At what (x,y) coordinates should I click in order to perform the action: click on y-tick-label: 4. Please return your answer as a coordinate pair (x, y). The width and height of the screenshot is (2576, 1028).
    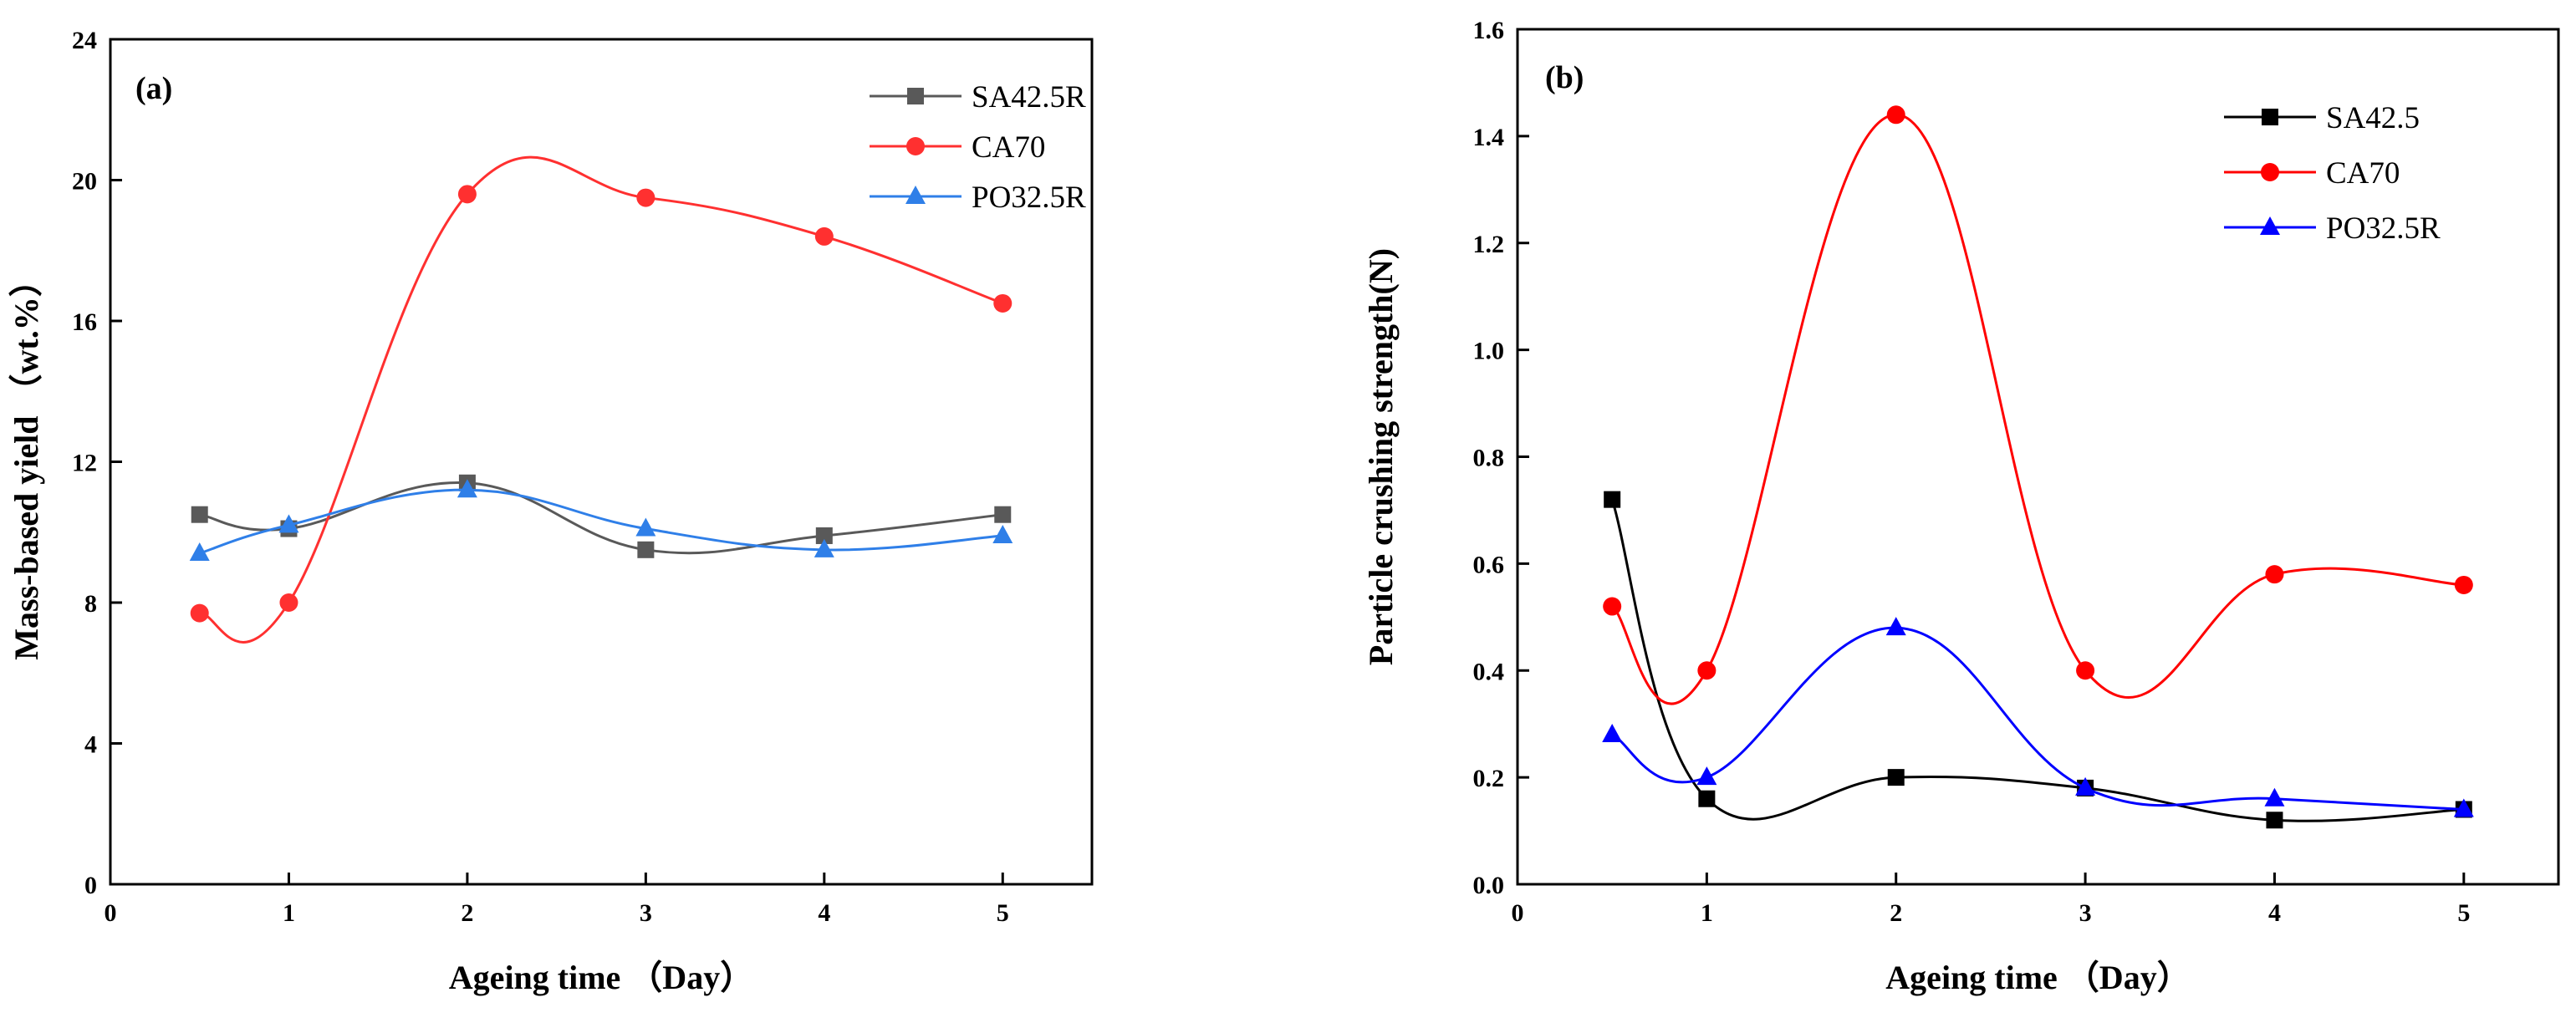
    Looking at the image, I should click on (90, 745).